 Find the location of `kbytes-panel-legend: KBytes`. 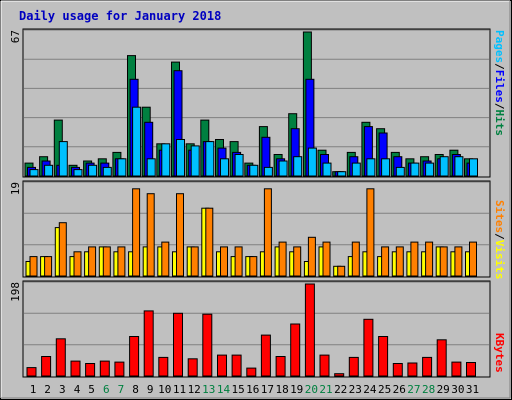

kbytes-panel-legend: KBytes is located at coordinates (499, 353).